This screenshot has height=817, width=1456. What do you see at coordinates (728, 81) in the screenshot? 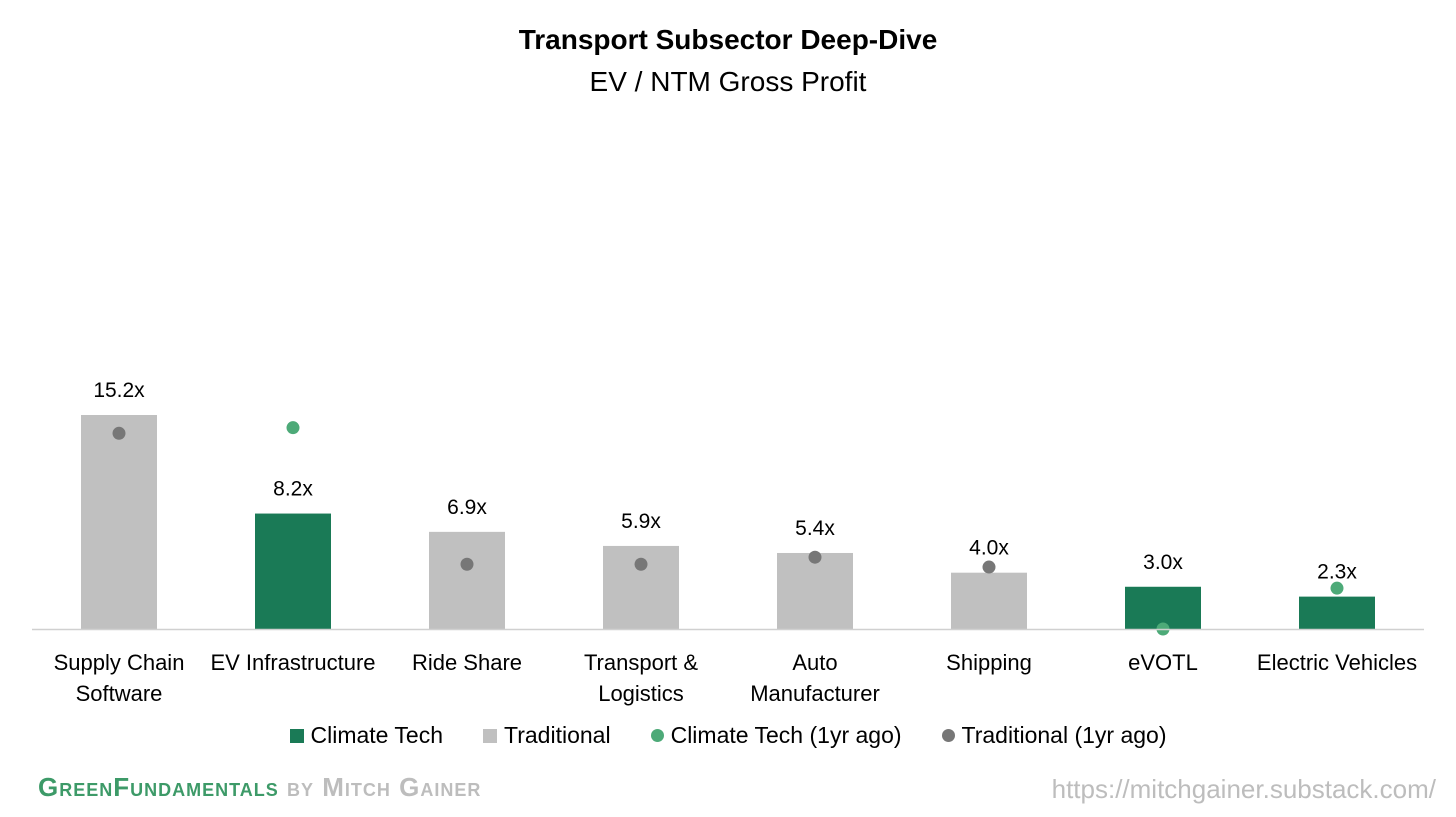
I see `chart-subtitle: EV / NTM Gross Profit` at bounding box center [728, 81].